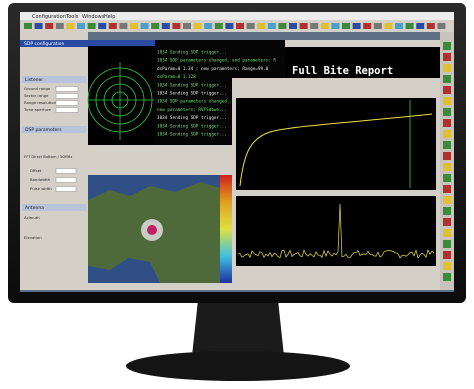  I want to click on section-title: Antenna, so click(34, 208).